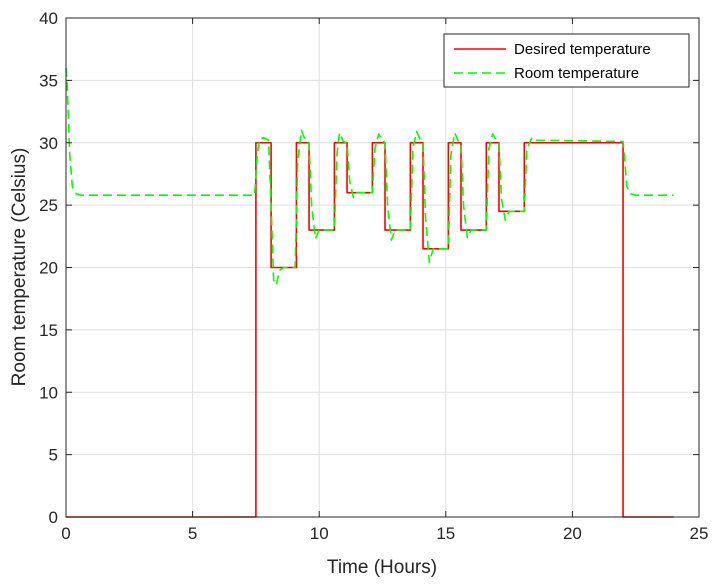 The height and width of the screenshot is (585, 719). What do you see at coordinates (48, 143) in the screenshot?
I see `y-tick-label: 30` at bounding box center [48, 143].